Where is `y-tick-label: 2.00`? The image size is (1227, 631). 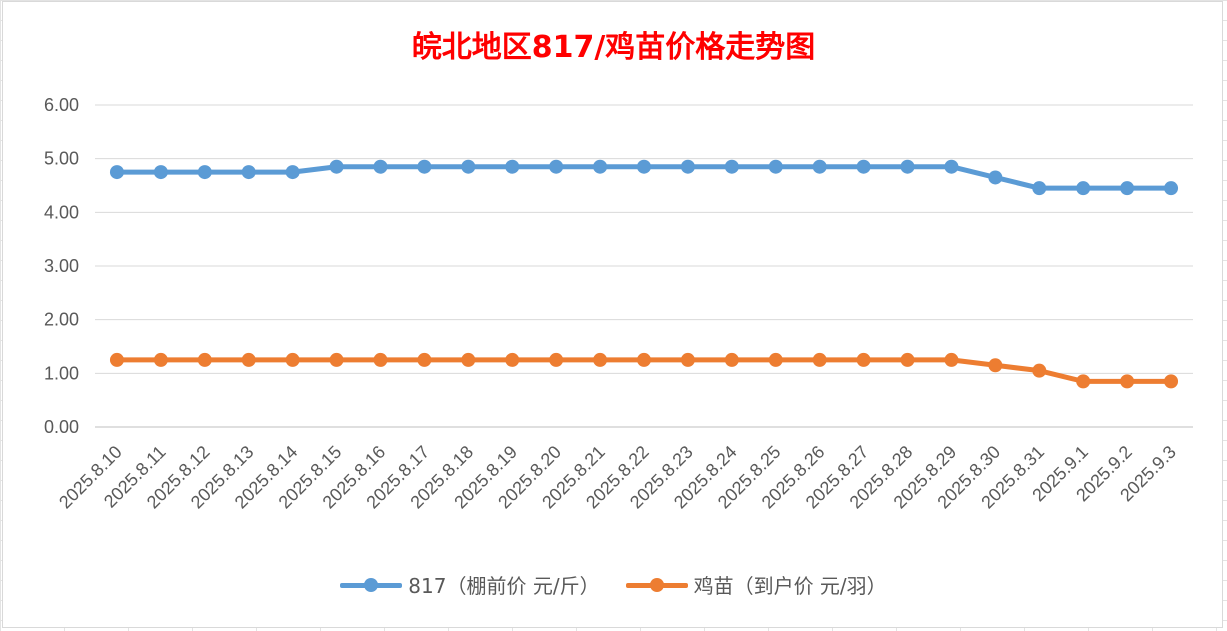
y-tick-label: 2.00 is located at coordinates (61, 320).